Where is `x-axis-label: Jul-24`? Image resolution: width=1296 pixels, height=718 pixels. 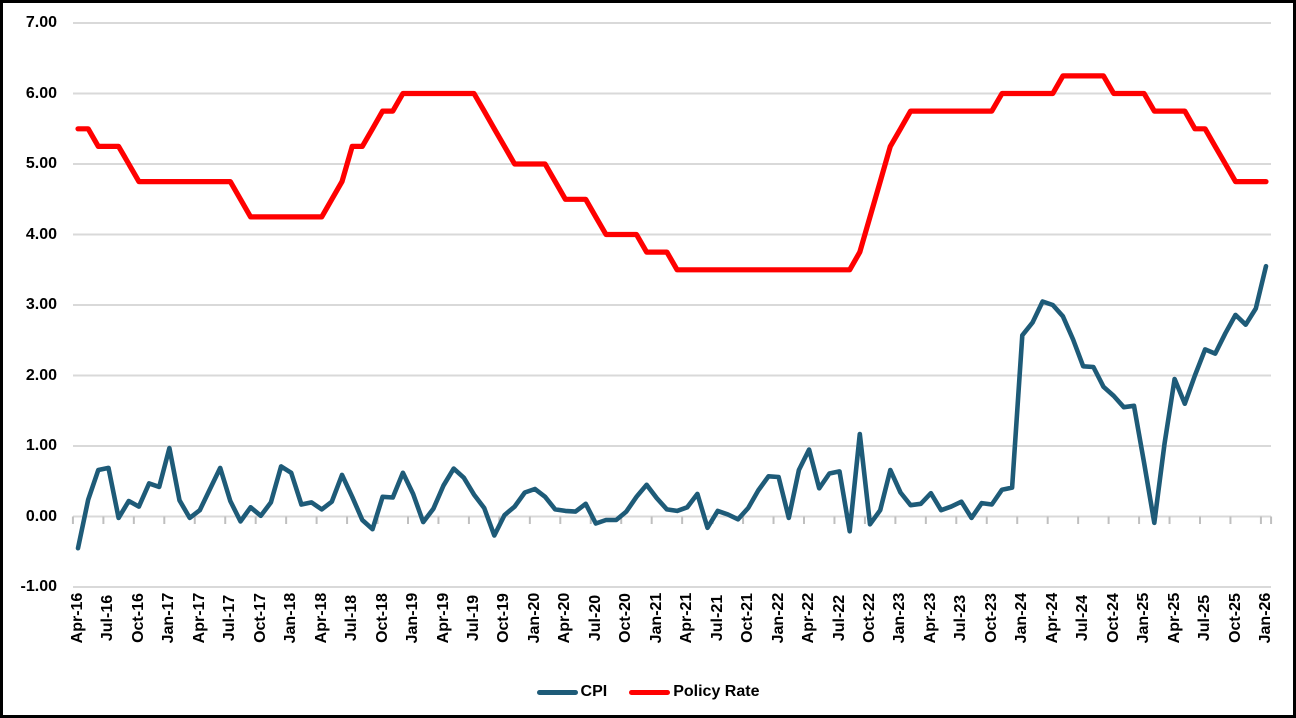 x-axis-label: Jul-24 is located at coordinates (1083, 618).